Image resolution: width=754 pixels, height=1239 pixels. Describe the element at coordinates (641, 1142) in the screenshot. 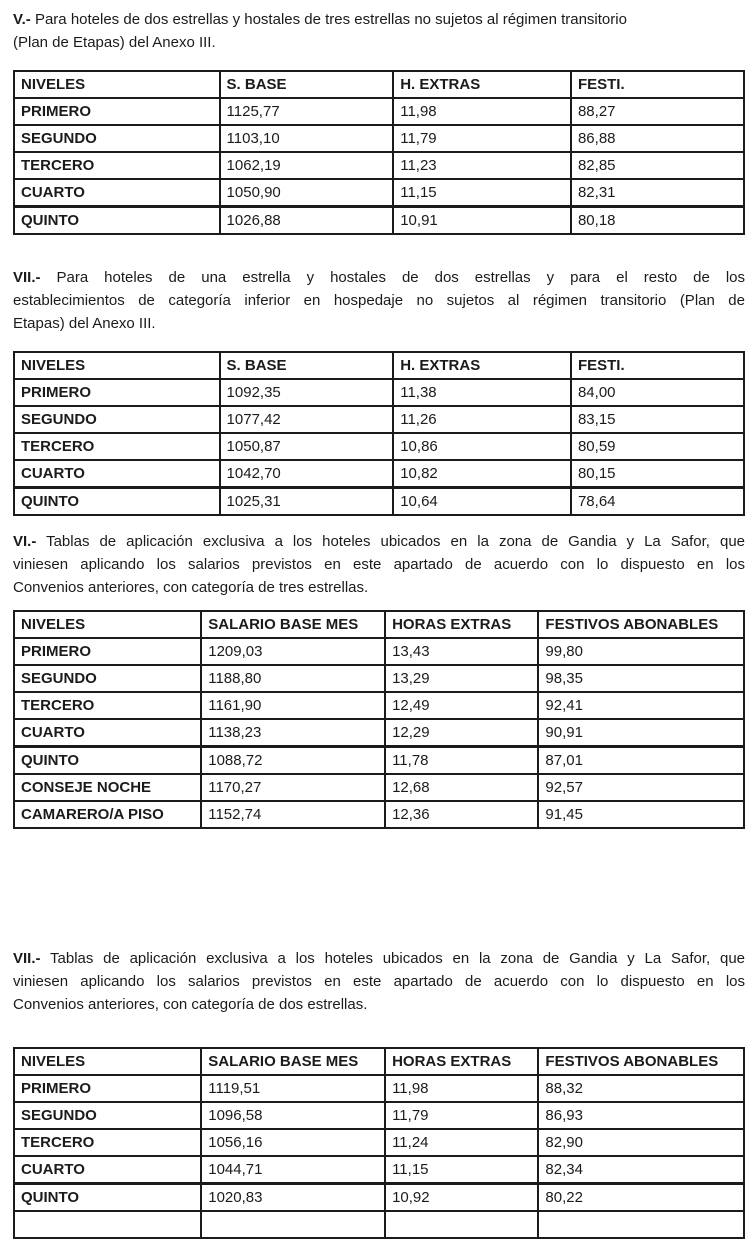

I see `value-cell: 82,90` at that location.